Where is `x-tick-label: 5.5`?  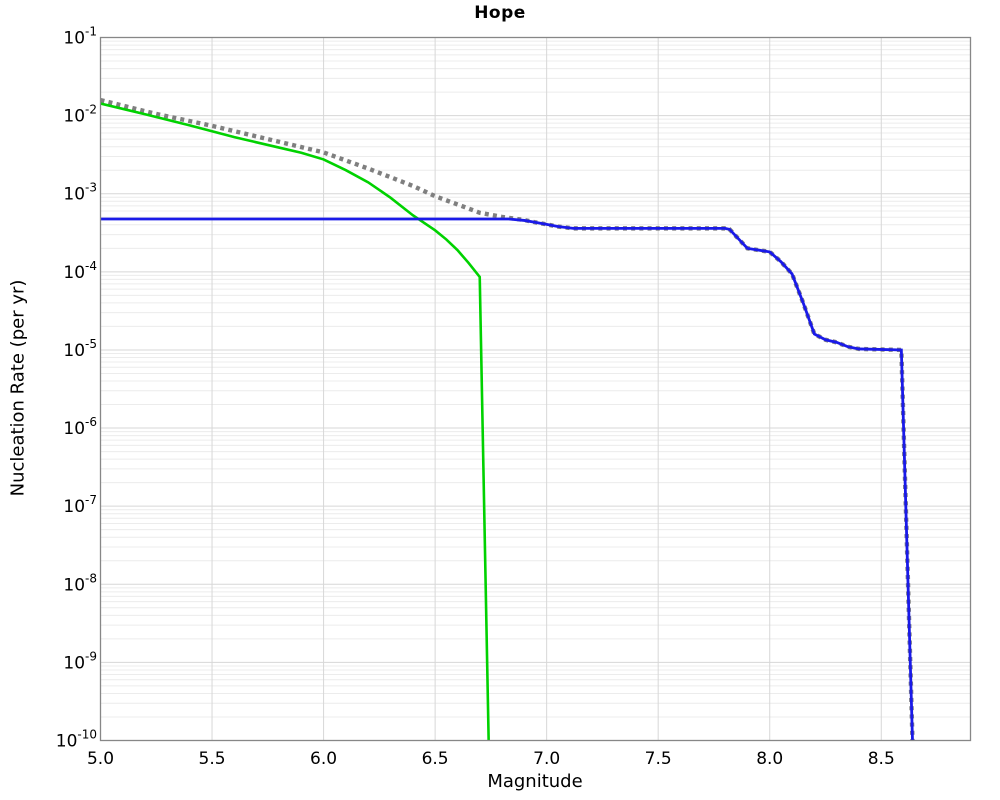 x-tick-label: 5.5 is located at coordinates (212, 759).